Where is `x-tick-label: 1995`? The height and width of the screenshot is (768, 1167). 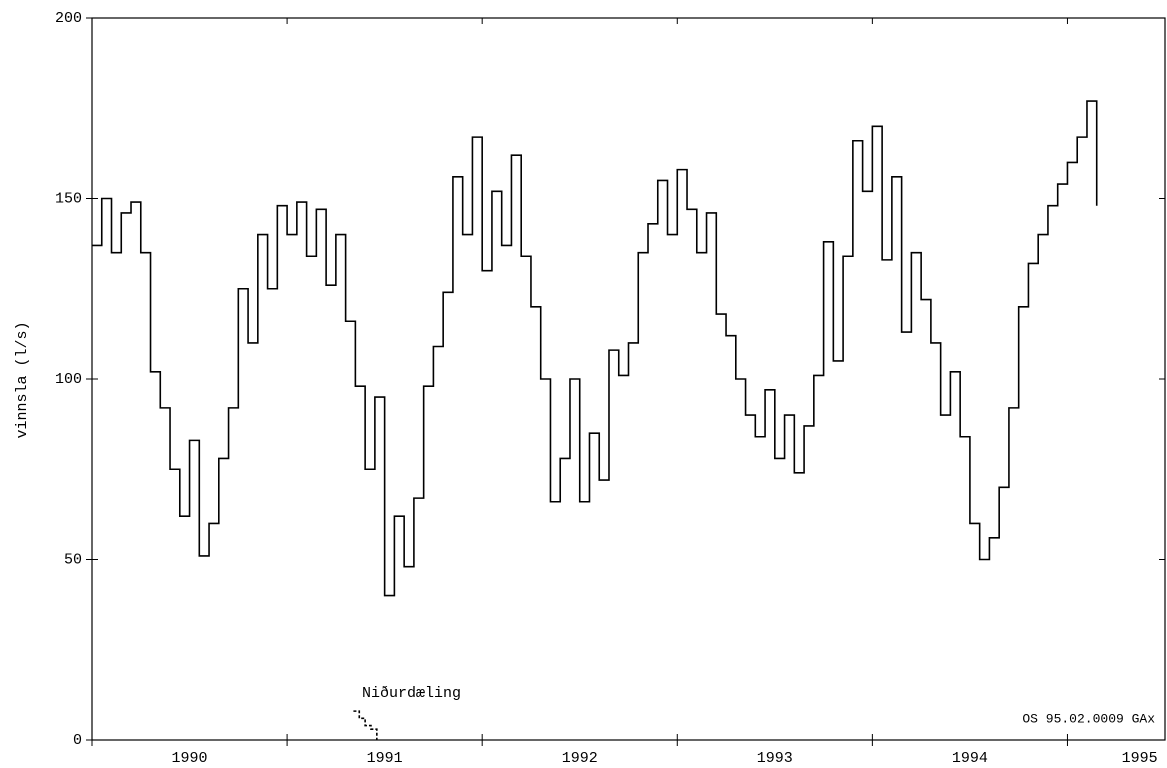
x-tick-label: 1995 is located at coordinates (1140, 758).